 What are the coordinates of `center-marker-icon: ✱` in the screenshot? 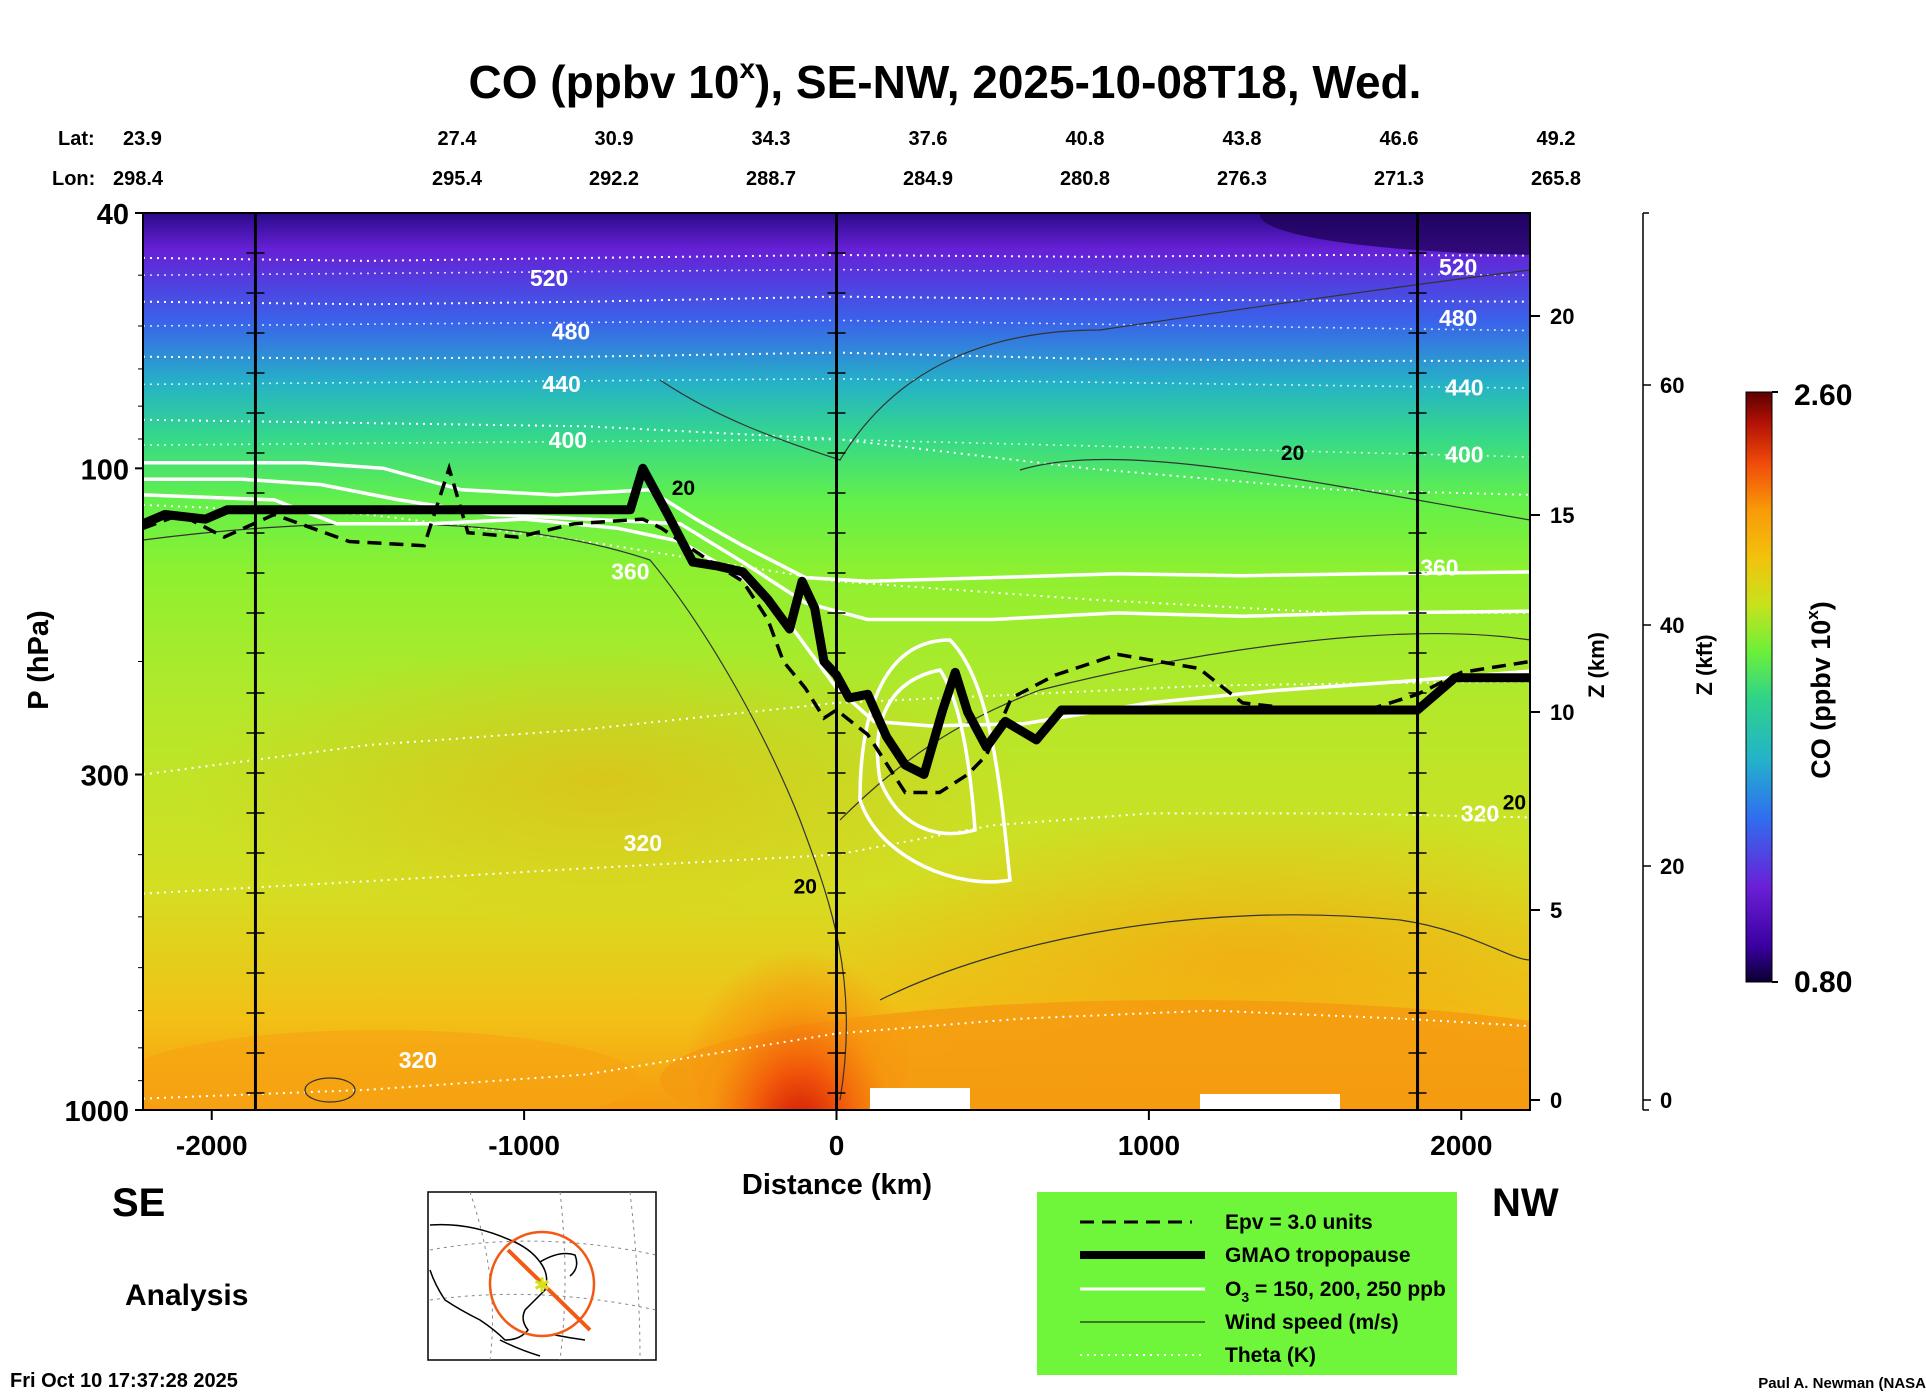 It's located at (542, 1285).